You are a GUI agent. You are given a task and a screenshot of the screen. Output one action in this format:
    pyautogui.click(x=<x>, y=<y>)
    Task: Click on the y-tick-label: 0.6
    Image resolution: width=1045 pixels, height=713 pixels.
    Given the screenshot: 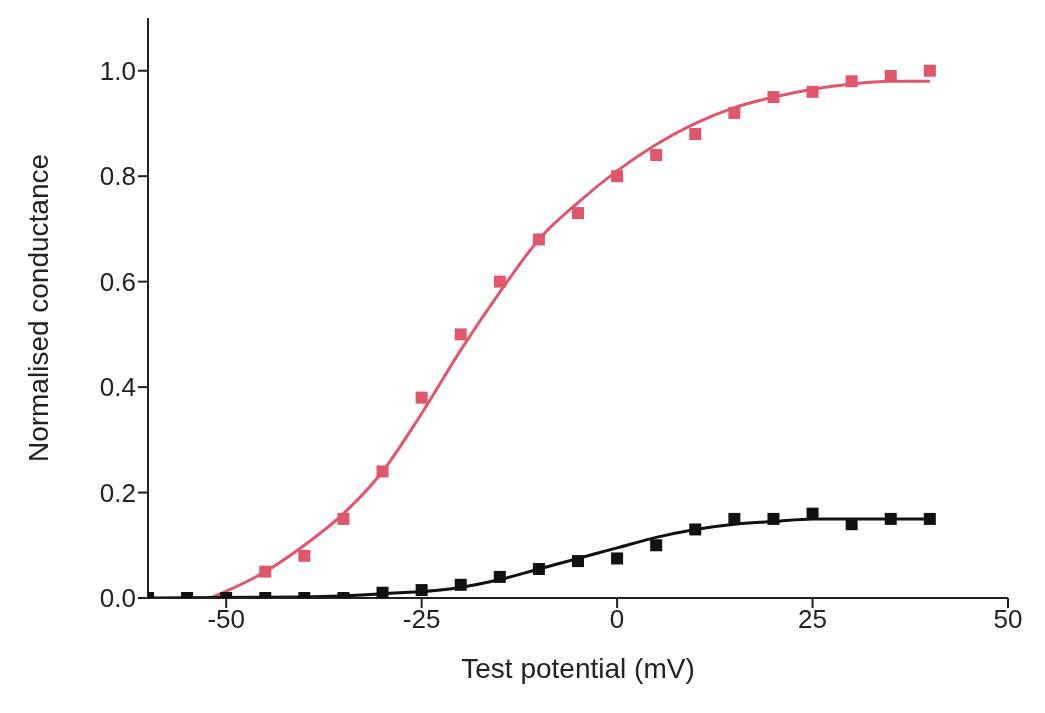 What is the action you would take?
    pyautogui.click(x=117, y=281)
    